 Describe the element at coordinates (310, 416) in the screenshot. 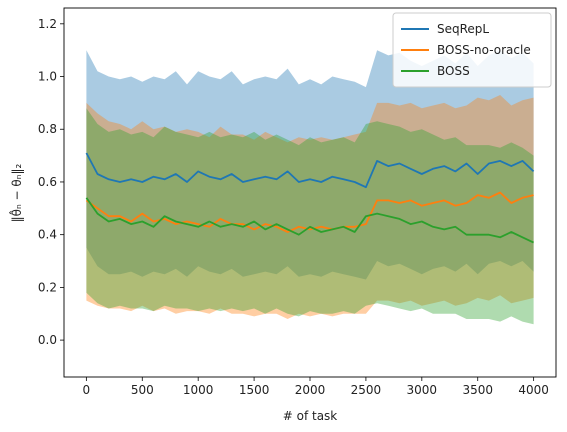

I see `x-axis-label: # of task` at that location.